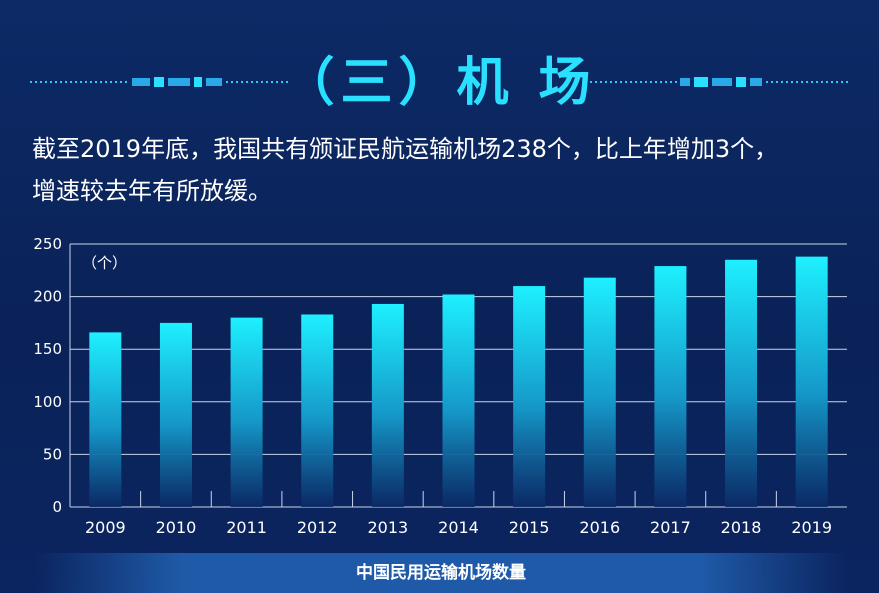  What do you see at coordinates (599, 392) in the screenshot?
I see `bar-2016` at bounding box center [599, 392].